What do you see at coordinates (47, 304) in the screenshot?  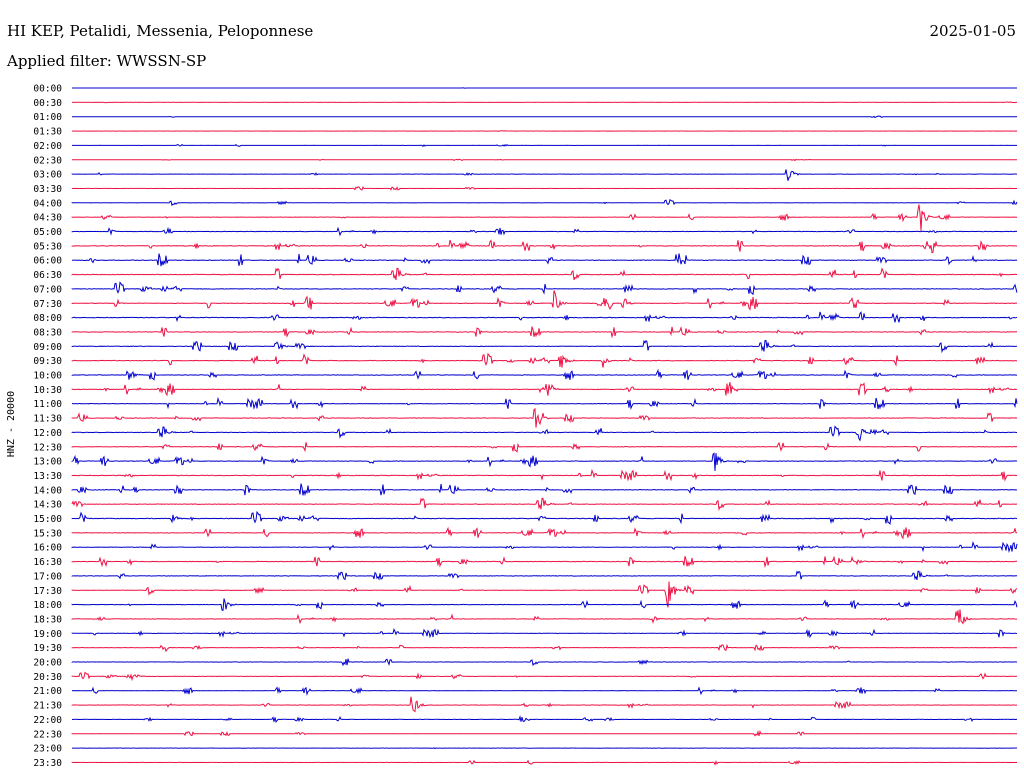 I see `row-label: 07:30` at bounding box center [47, 304].